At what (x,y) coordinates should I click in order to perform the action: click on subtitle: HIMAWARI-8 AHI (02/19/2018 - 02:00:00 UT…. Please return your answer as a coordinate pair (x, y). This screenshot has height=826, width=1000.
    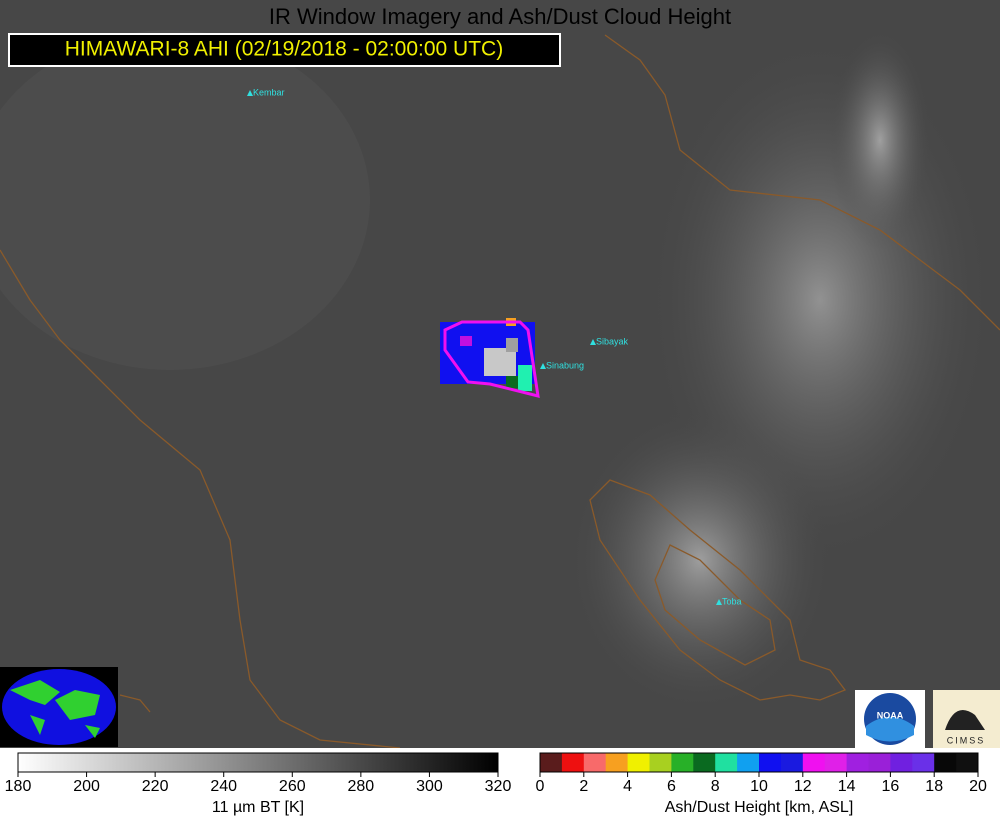
    Looking at the image, I should click on (284, 49).